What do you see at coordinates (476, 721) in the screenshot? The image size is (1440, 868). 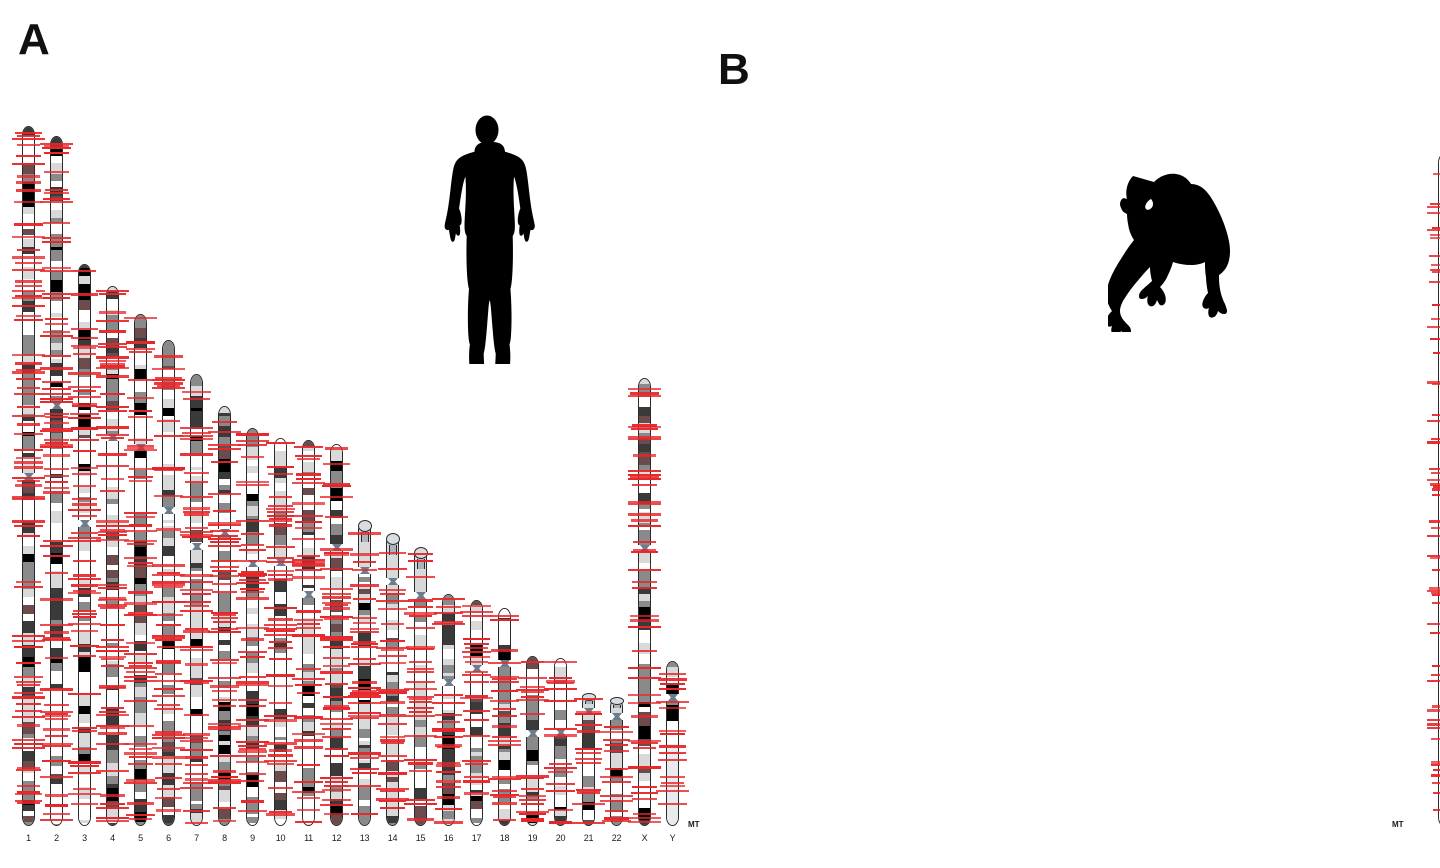 I see `chromosome-17: 17` at bounding box center [476, 721].